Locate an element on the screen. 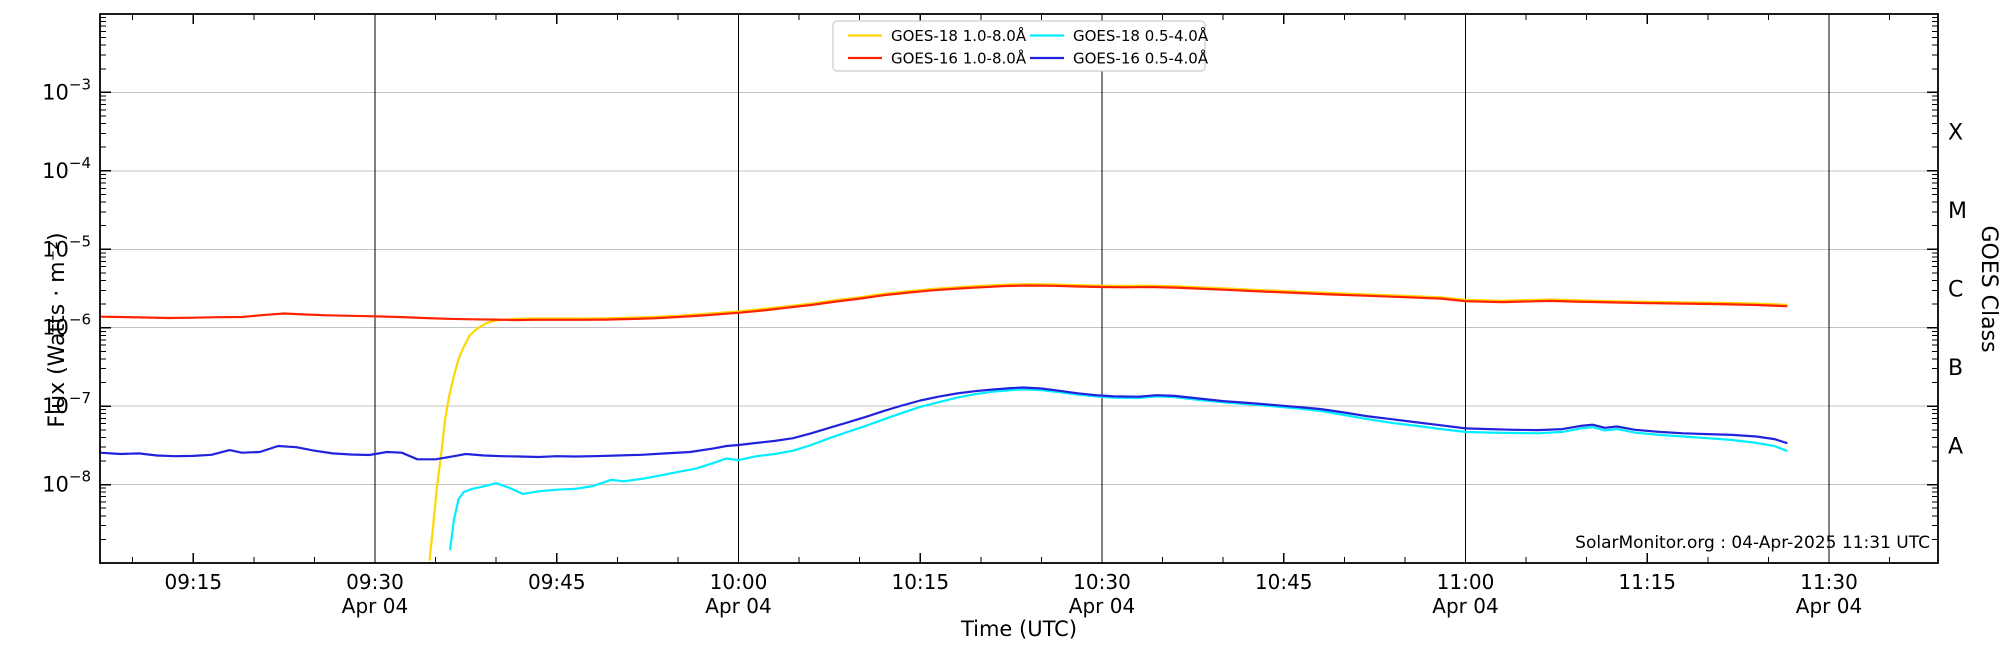 This screenshot has height=650, width=2000. x-tick-label: 10:15 is located at coordinates (920, 582).